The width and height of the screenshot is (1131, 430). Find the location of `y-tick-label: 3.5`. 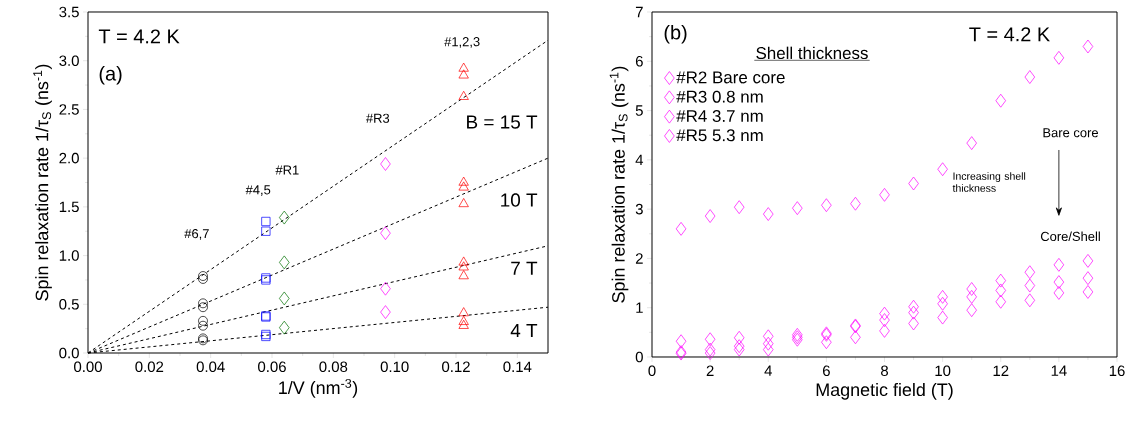

y-tick-label: 3.5 is located at coordinates (69, 12).